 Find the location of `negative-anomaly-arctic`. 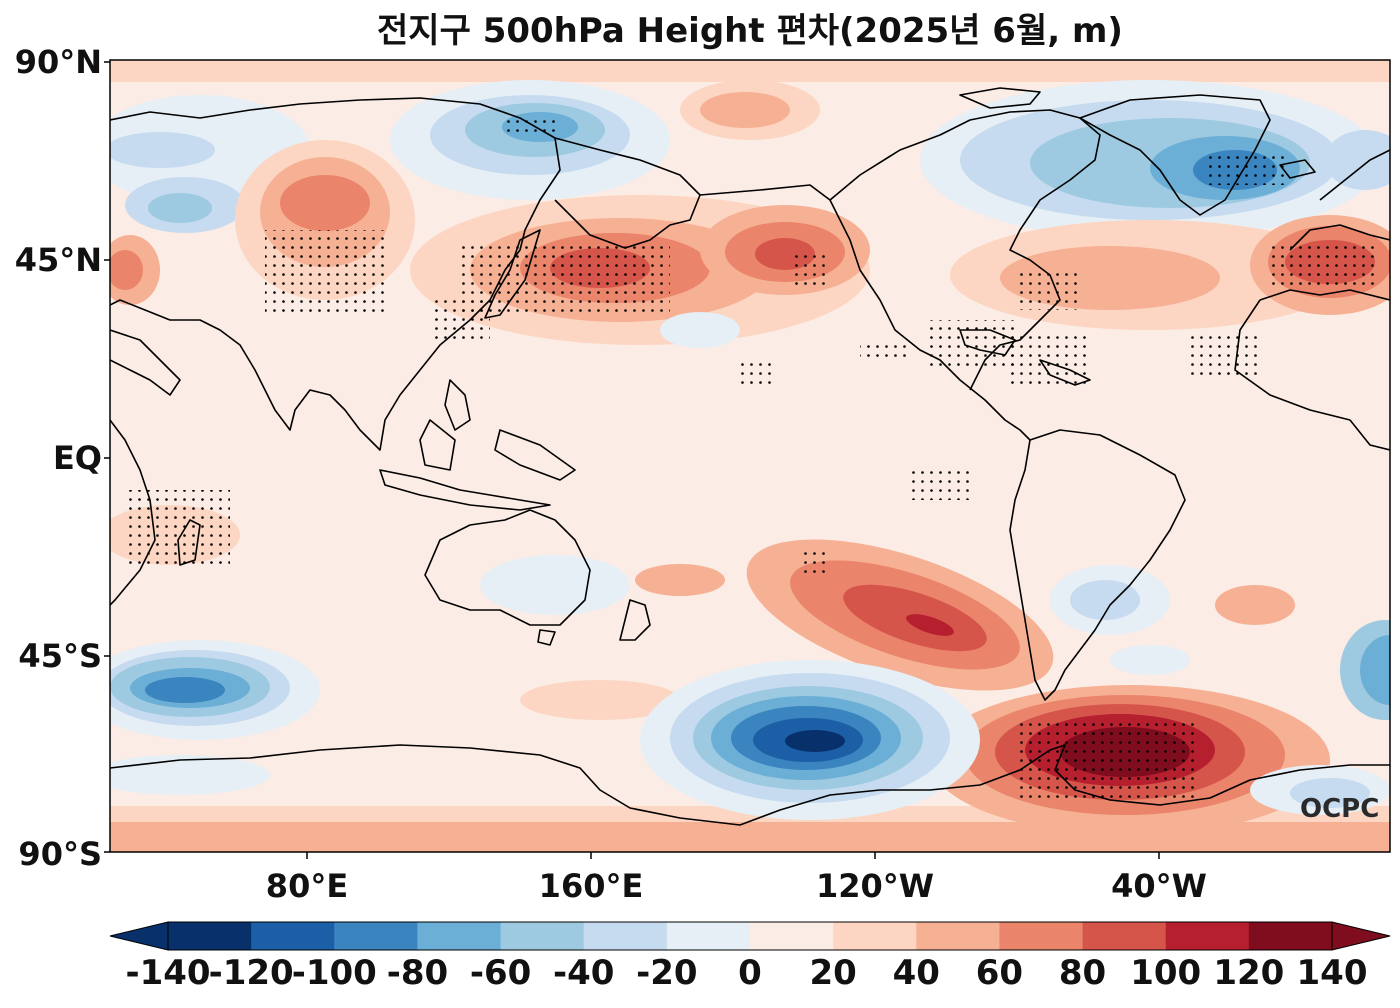

negative-anomaly-arctic is located at coordinates (530, 140).